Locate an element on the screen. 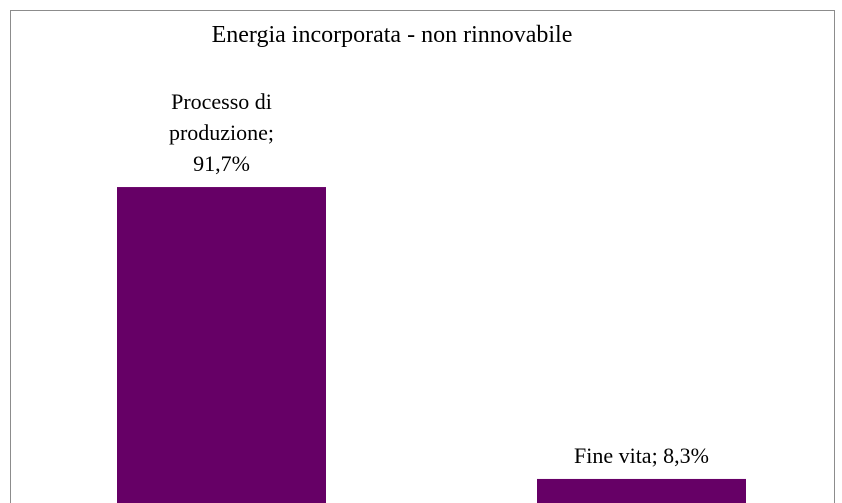 Image resolution: width=842 pixels, height=503 pixels. data-label: Fine vita; 8,3% is located at coordinates (641, 455).